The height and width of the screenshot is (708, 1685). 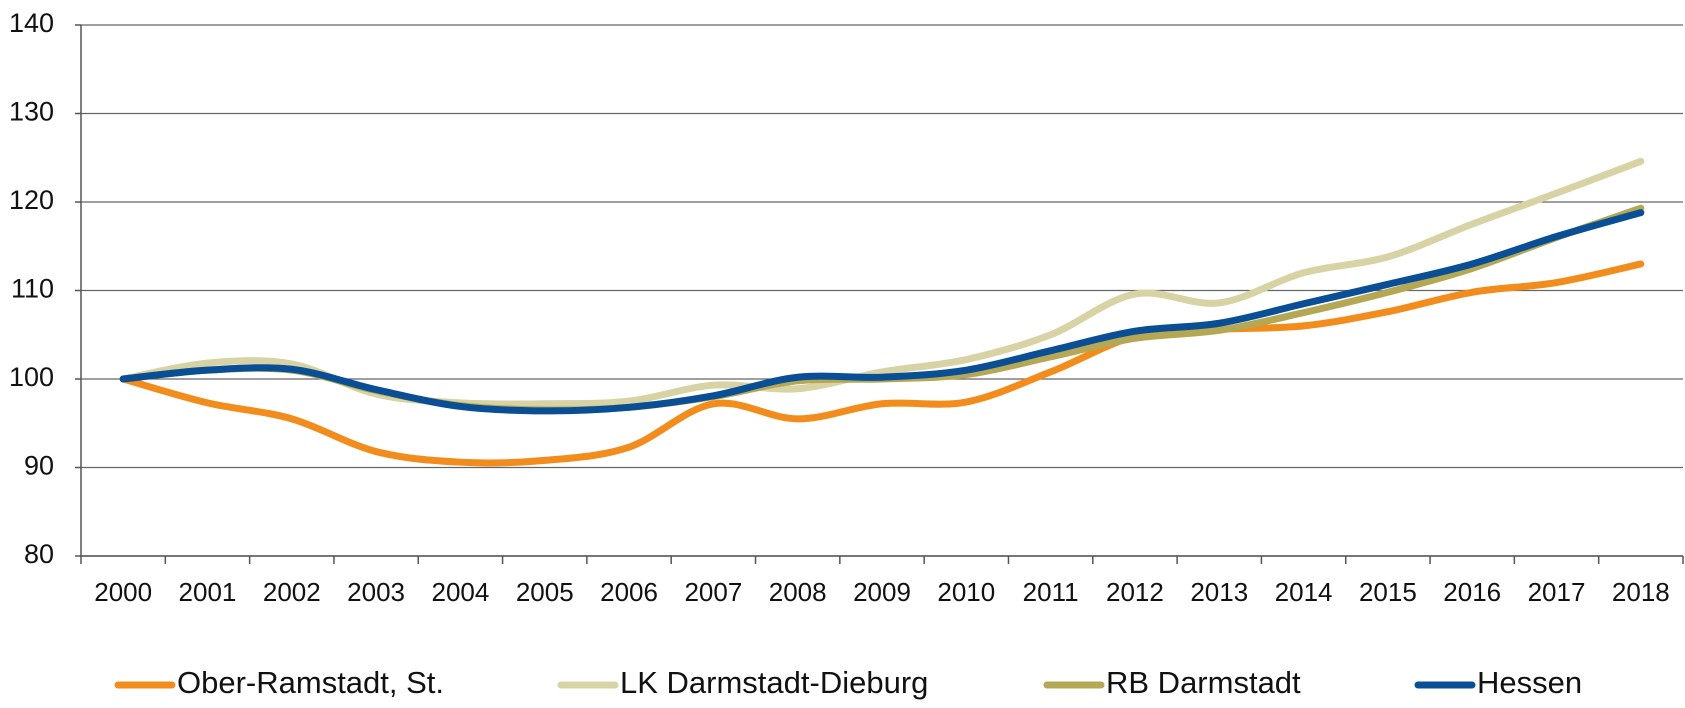 I want to click on x-tick-label: 2010, so click(x=966, y=592).